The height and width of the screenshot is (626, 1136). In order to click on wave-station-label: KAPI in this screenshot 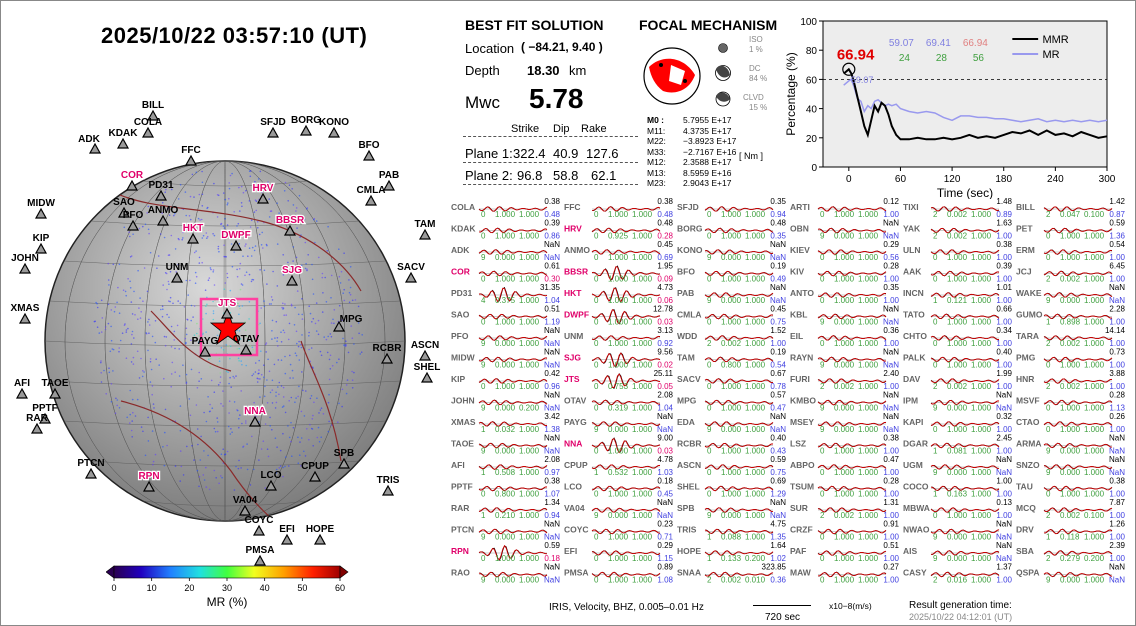, I will do `click(913, 422)`.